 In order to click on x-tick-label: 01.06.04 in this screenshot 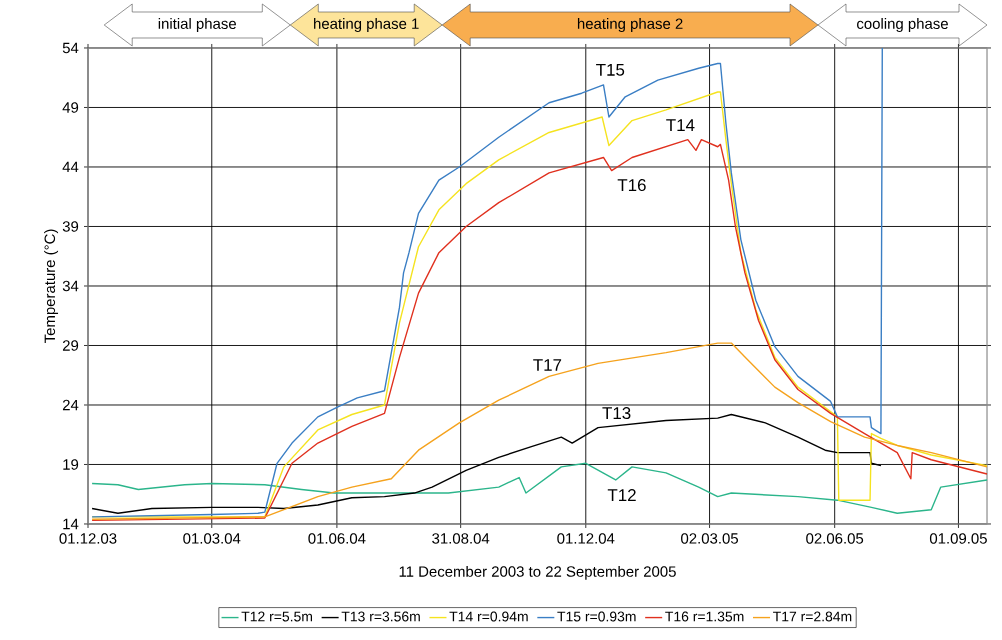, I will do `click(337, 538)`.